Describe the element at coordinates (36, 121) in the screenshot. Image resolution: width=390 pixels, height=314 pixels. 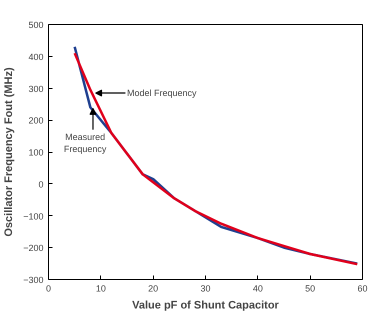
I see `y-tick-label: 200` at that location.